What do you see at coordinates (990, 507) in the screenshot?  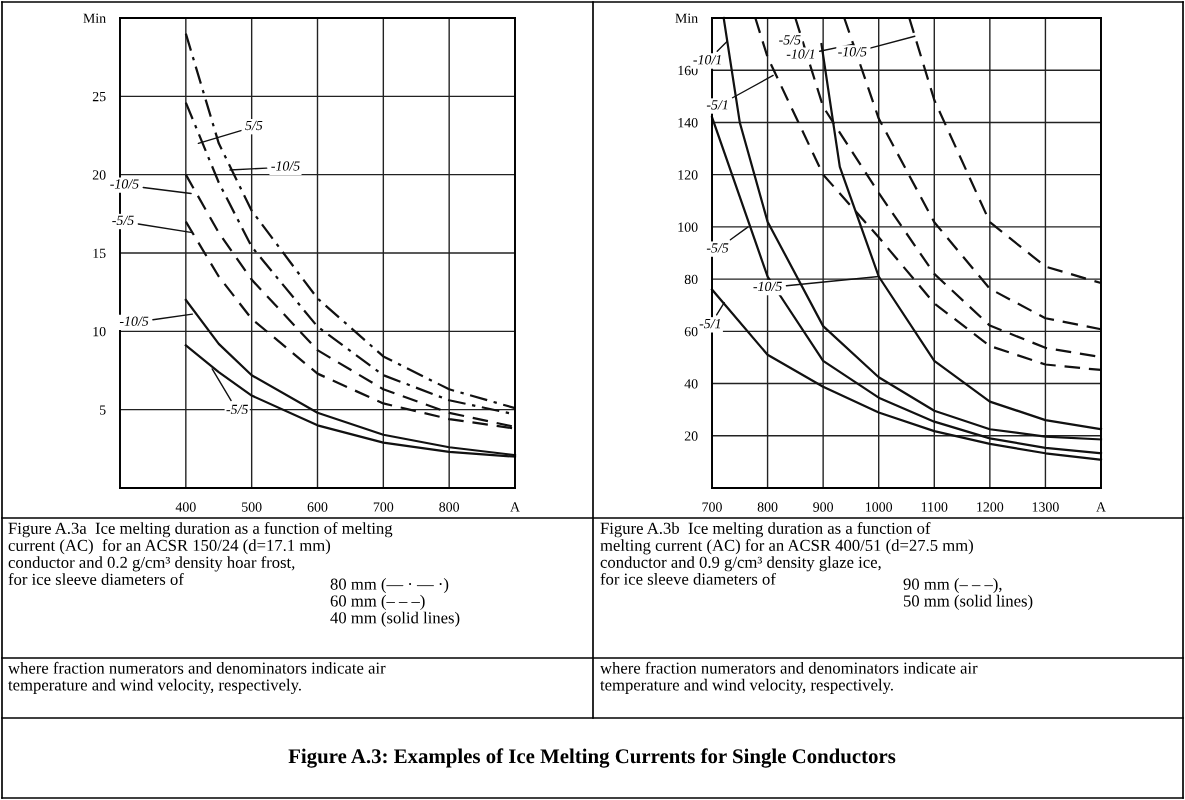 I see `x-tick-label: 1200` at bounding box center [990, 507].